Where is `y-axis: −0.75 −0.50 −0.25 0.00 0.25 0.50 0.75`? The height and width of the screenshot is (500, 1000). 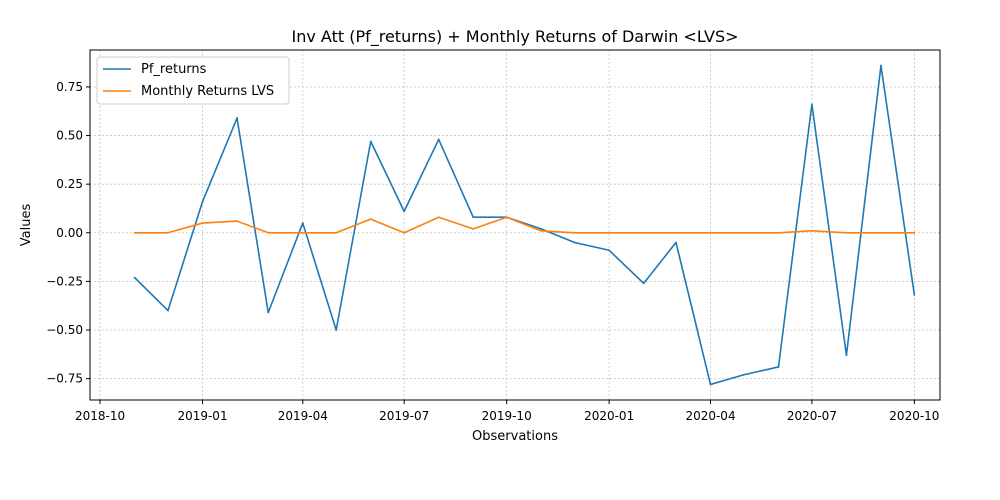 y-axis: −0.75 −0.50 −0.25 0.00 0.25 0.50 0.75 is located at coordinates (68, 233).